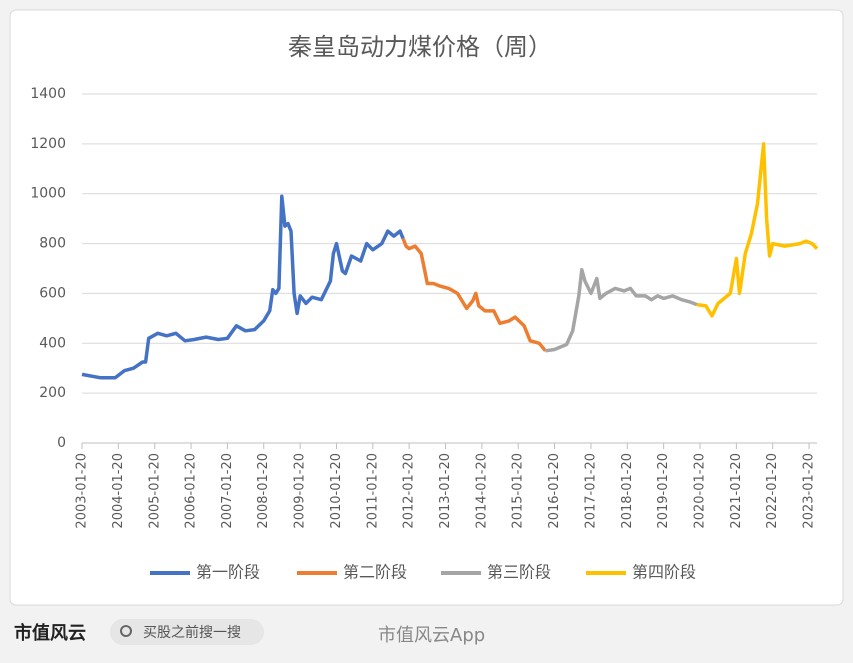  I want to click on y-tick-label: 0, so click(61, 443).